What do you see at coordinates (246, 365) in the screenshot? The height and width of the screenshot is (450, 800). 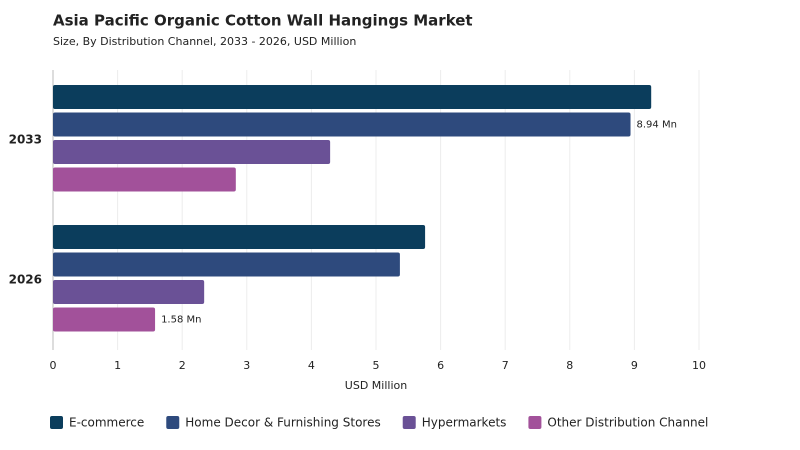 I see `x-tick-label: 3` at bounding box center [246, 365].